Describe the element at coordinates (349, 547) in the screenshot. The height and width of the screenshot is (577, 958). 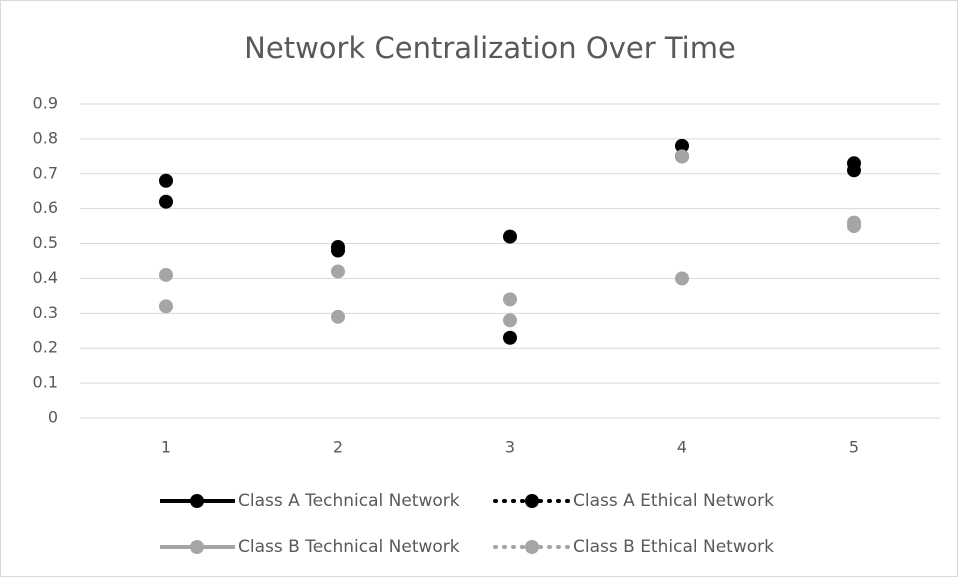
I see `legend-label: Class B Technical Network` at that location.